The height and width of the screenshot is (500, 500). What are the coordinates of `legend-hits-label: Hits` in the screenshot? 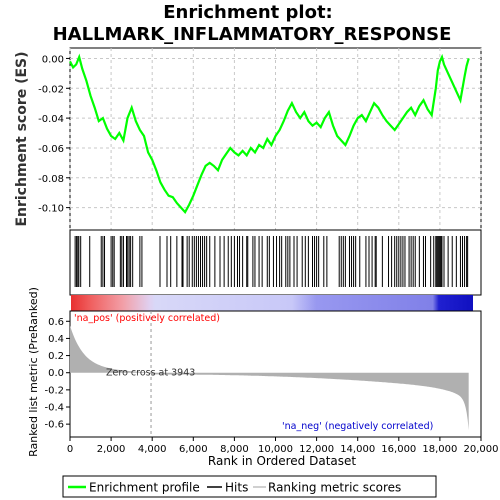 It's located at (236, 488).